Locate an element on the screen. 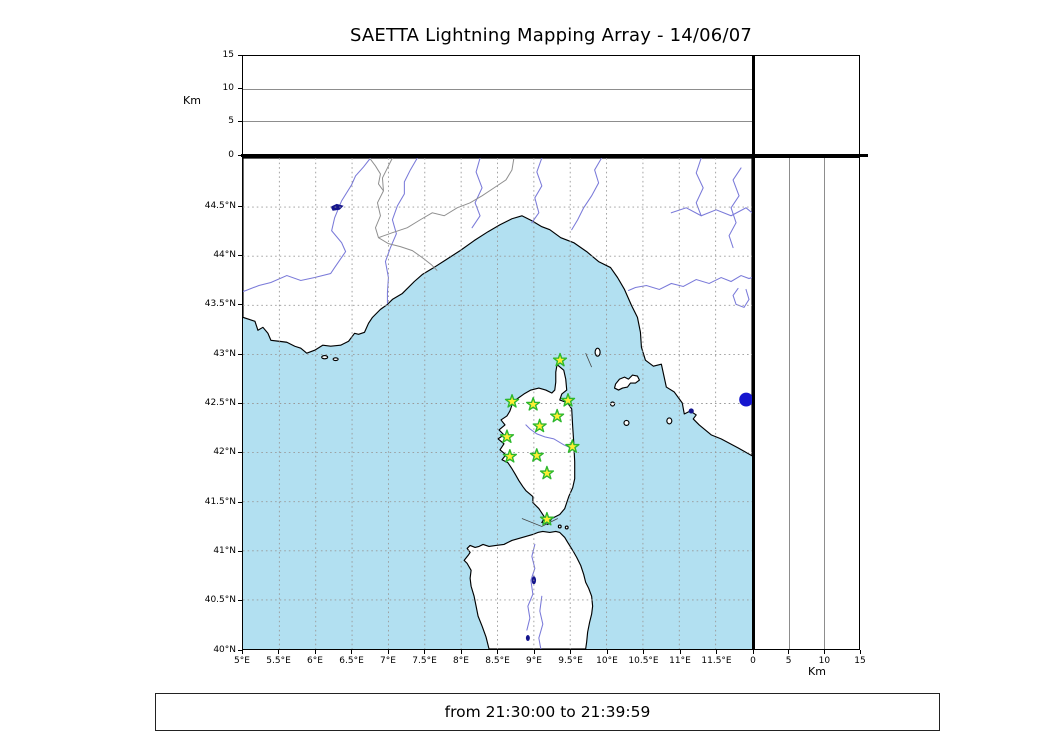  lon-tick-label: 5°E is located at coordinates (242, 661).